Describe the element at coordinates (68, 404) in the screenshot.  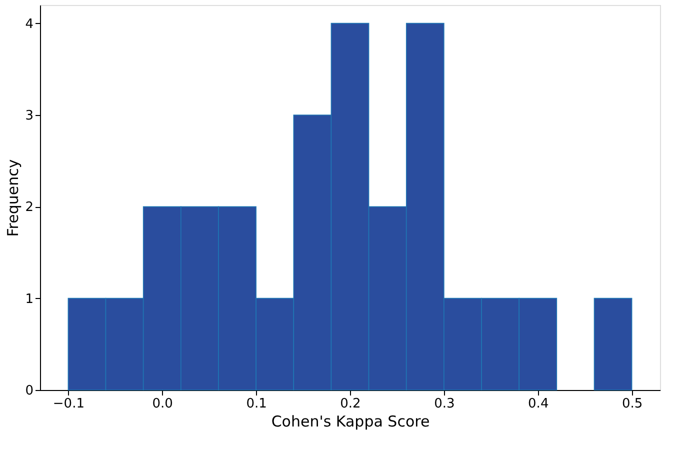
I see `x-tick-label: −0.1` at that location.